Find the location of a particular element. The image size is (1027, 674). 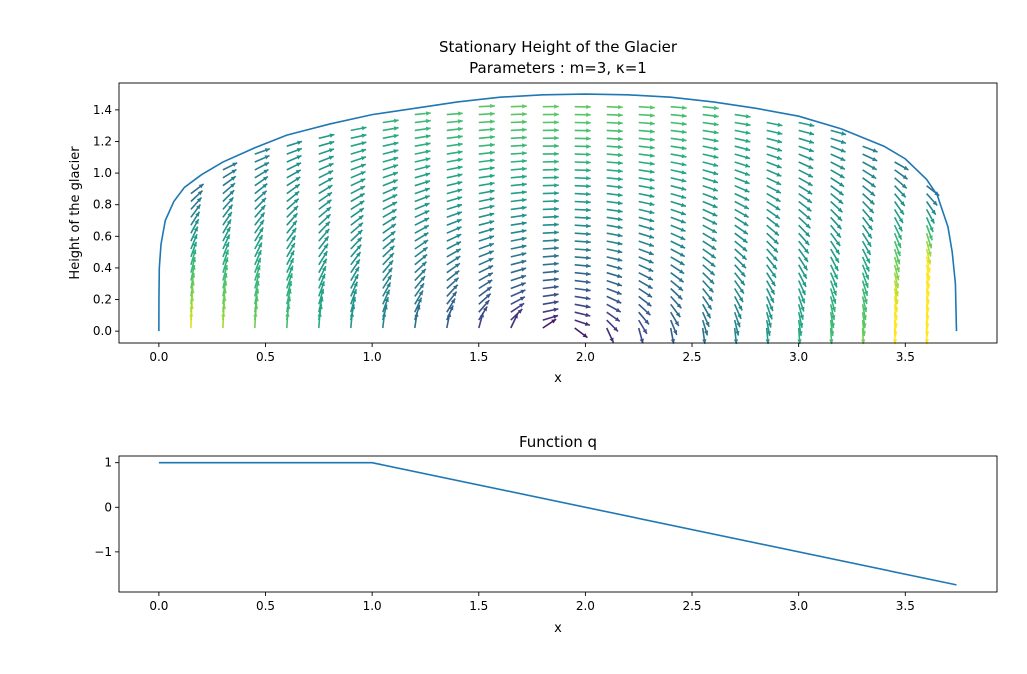

x-tick-label: 3.5 is located at coordinates (905, 606).